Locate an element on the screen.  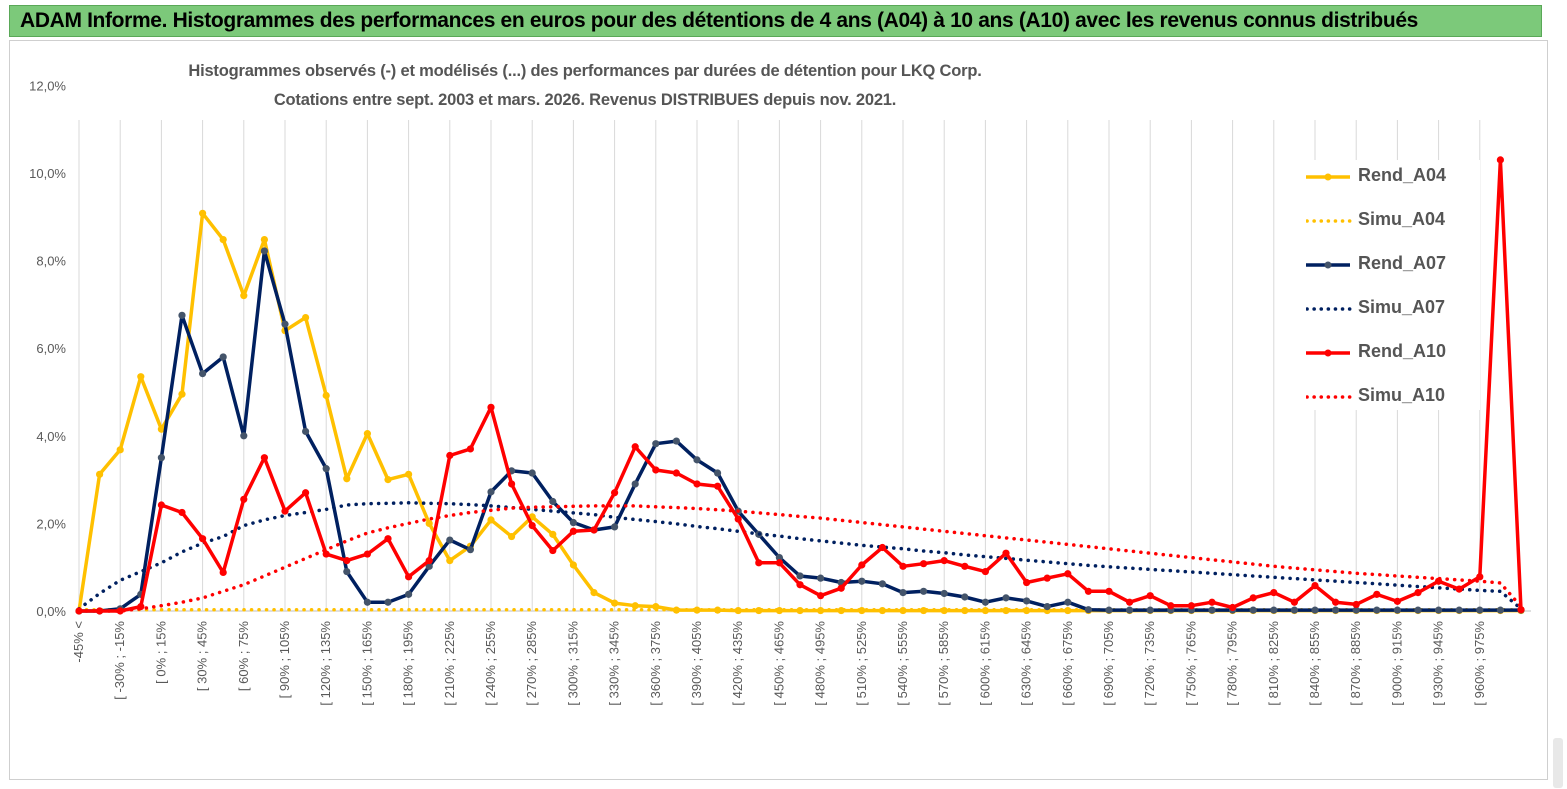
x-tick-label: [ 660% ; 675% is located at coordinates (1067, 663).